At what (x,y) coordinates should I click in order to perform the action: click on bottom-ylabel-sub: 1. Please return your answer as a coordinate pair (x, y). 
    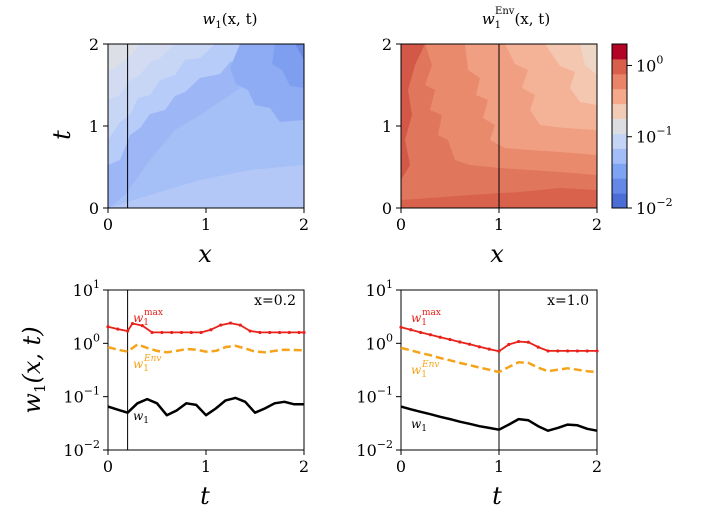
    Looking at the image, I should click on (40, 389).